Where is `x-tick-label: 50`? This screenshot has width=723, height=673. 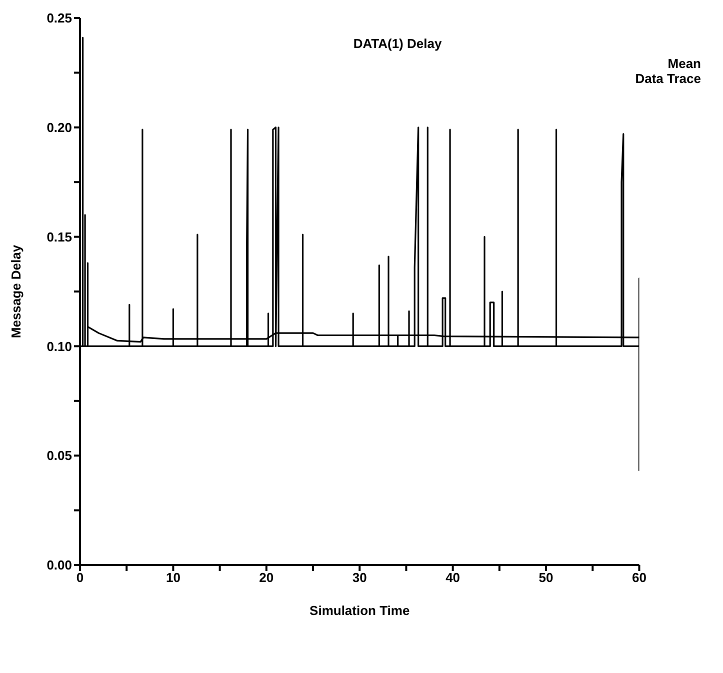 x-tick-label: 50 is located at coordinates (546, 578).